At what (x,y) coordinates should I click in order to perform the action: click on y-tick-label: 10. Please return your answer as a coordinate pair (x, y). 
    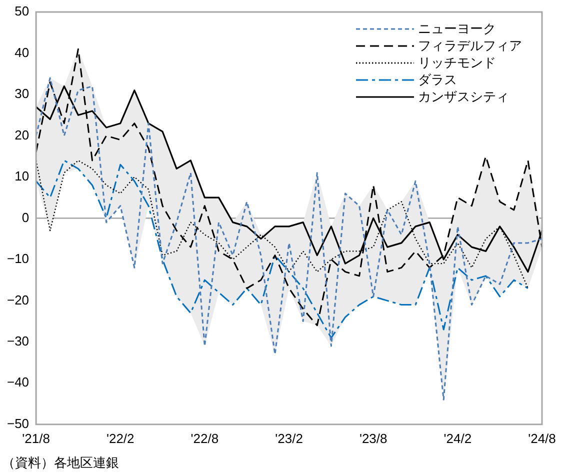
    Looking at the image, I should click on (22, 176).